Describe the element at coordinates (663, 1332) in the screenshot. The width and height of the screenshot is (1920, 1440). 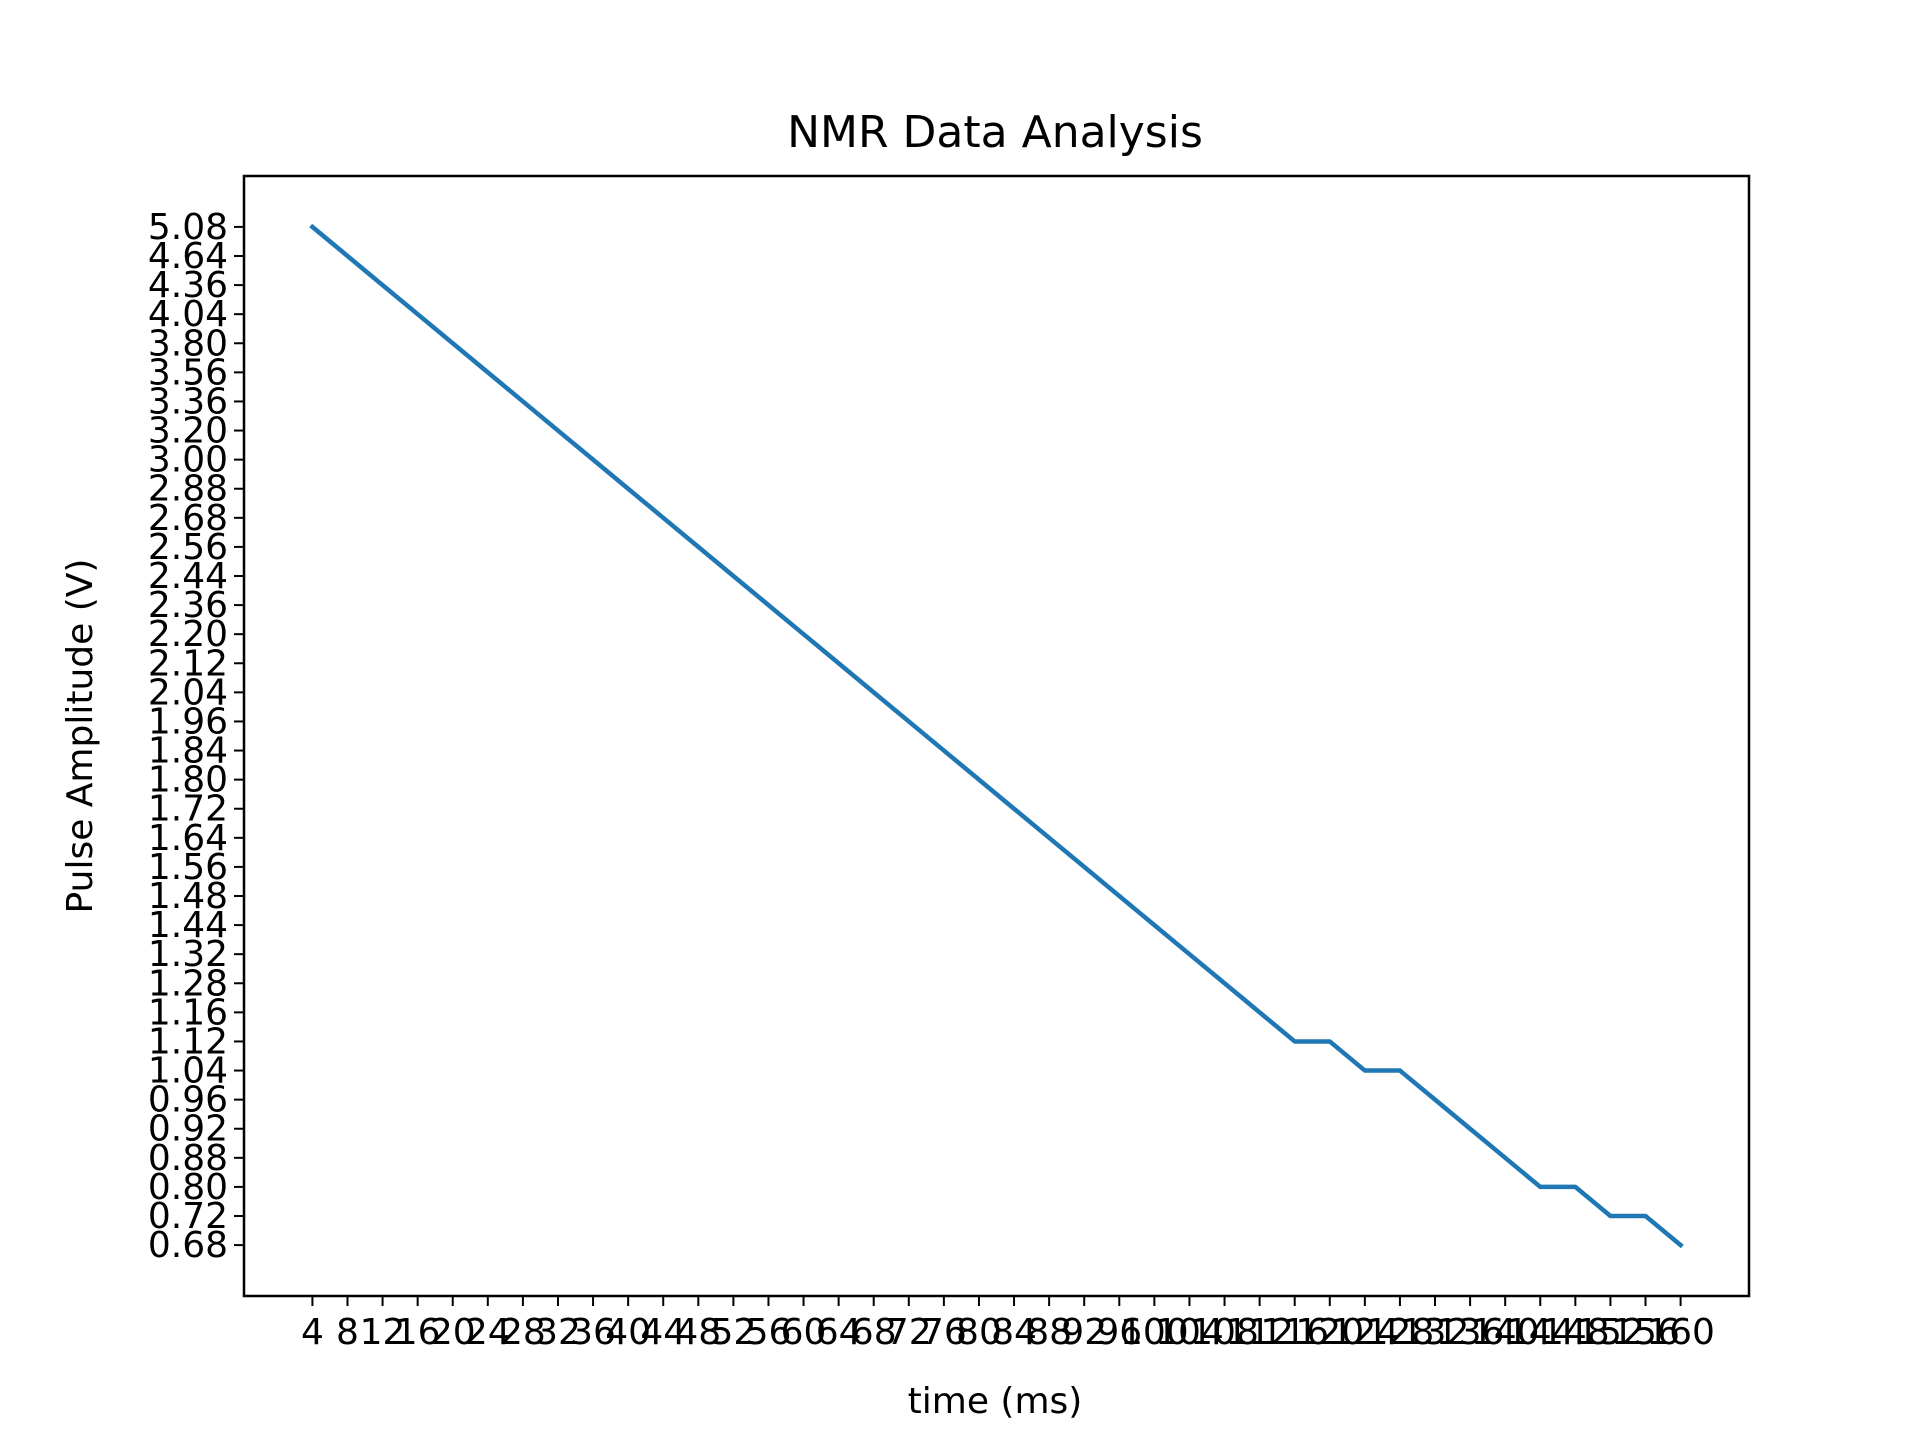
I see `x-tick-label: 44` at that location.